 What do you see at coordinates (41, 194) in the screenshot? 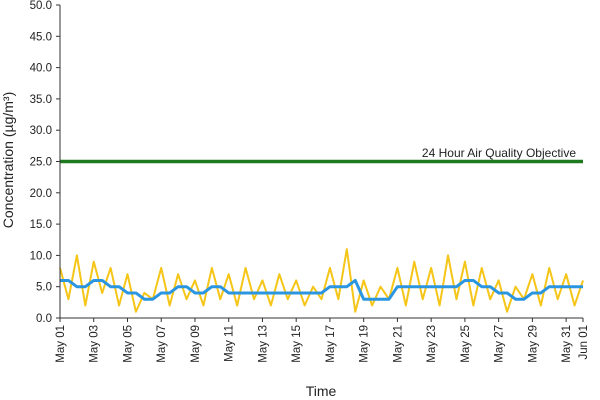
I see `y-tick-label: 20.0` at bounding box center [41, 194].